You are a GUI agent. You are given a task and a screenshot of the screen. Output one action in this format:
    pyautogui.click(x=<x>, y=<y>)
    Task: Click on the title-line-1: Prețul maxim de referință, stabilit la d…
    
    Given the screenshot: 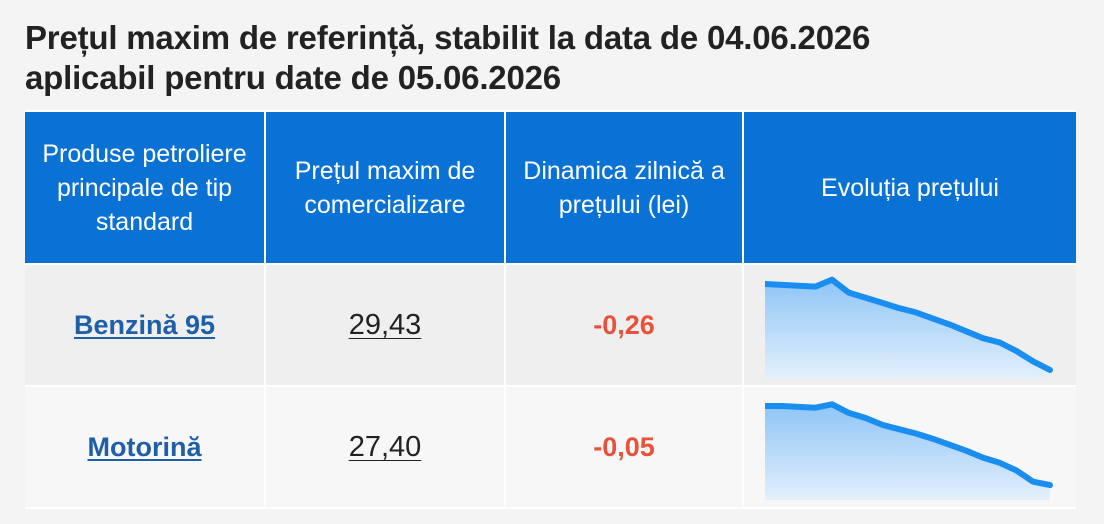 What is the action you would take?
    pyautogui.click(x=555, y=38)
    